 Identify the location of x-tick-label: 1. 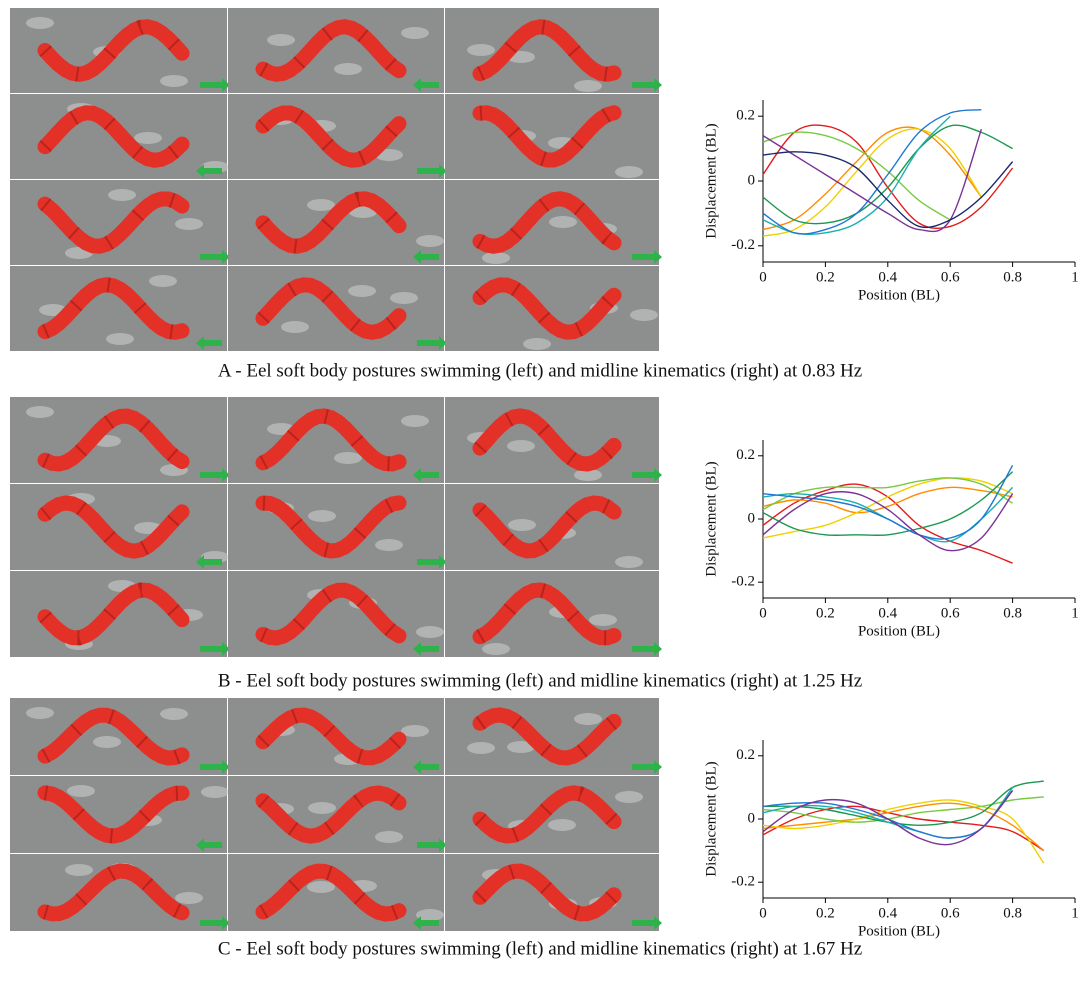
(1074, 613).